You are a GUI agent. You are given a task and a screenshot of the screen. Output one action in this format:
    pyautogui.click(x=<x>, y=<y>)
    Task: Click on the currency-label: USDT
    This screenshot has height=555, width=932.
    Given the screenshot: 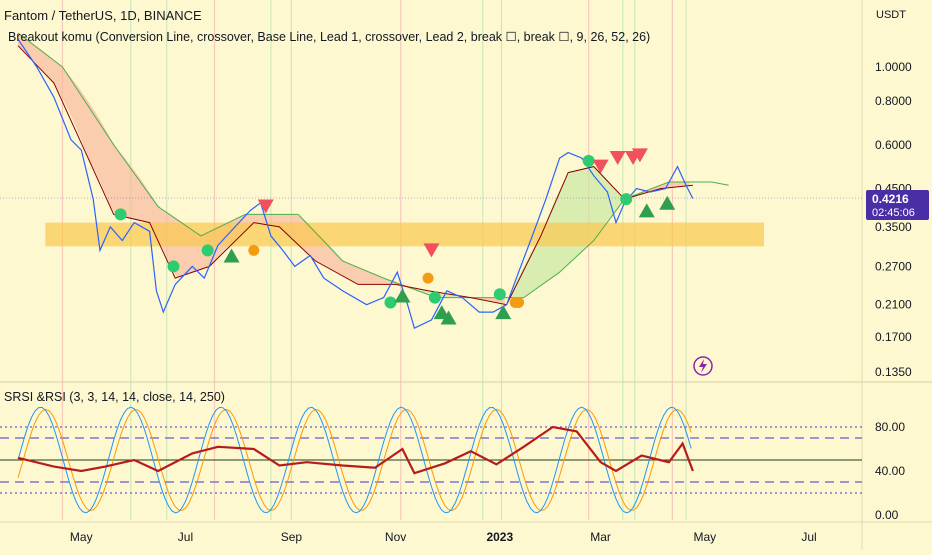 What is the action you would take?
    pyautogui.click(x=891, y=15)
    